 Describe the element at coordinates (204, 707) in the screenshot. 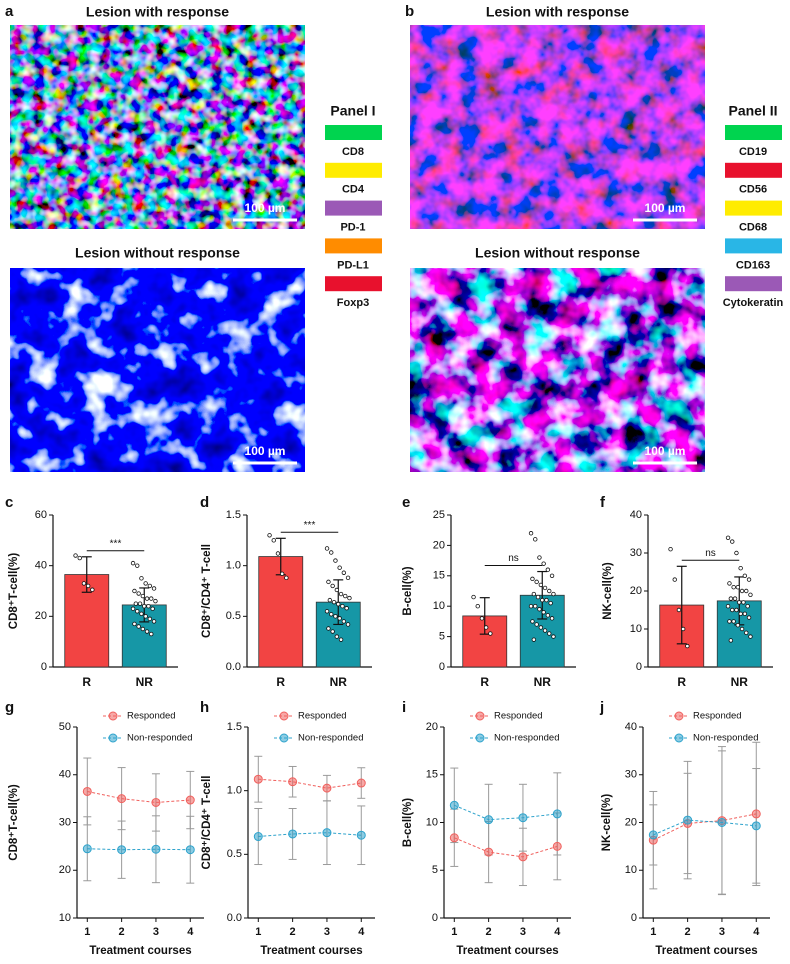

I see `panel-letter: h` at that location.